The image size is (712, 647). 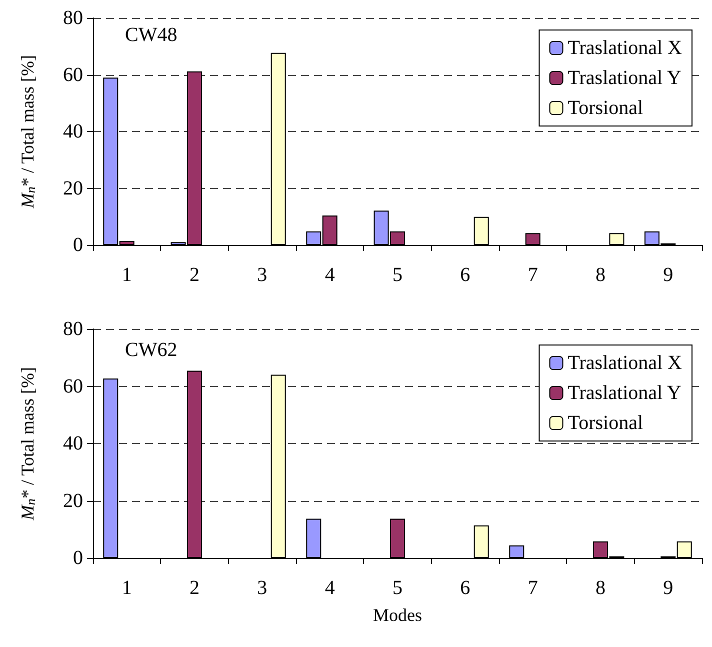 I want to click on chart-title: CW48, so click(x=151, y=35).